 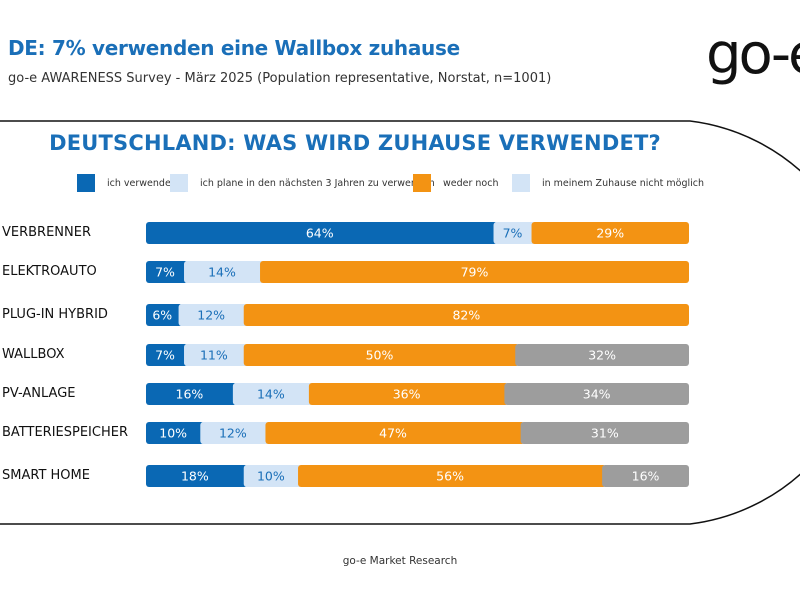 I want to click on category-label: PV-ANLAGE, so click(x=39, y=393).